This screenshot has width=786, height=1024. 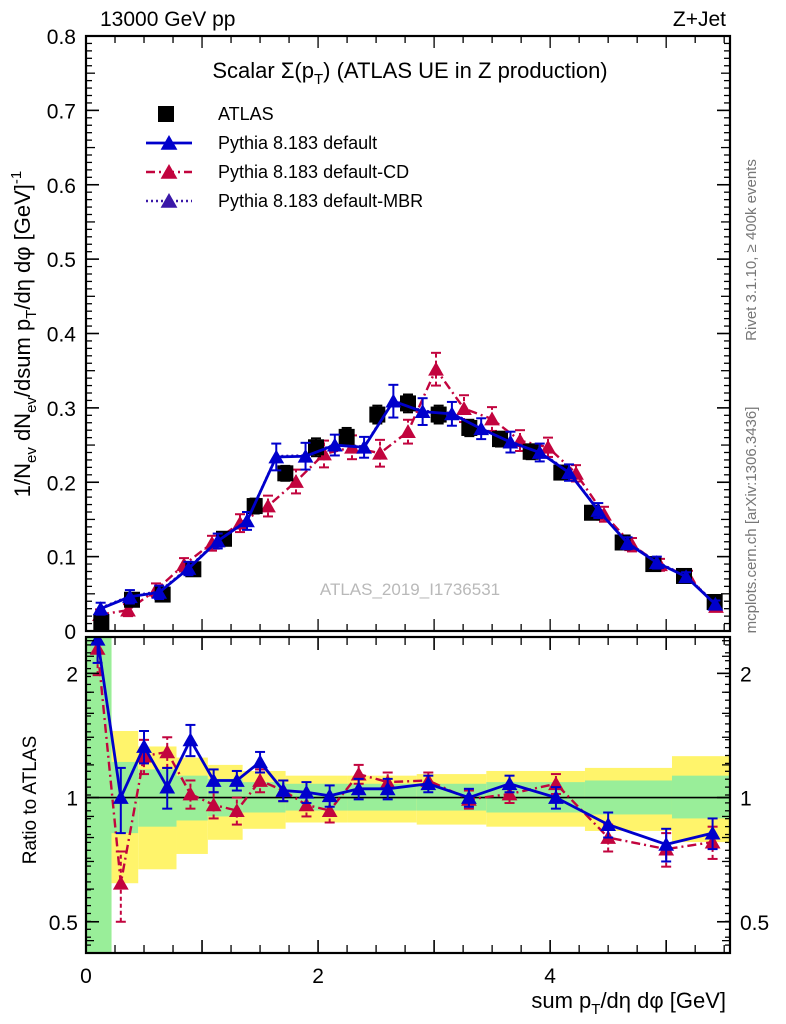 What do you see at coordinates (216, 114) in the screenshot?
I see `legend-item: ATLAS` at bounding box center [216, 114].